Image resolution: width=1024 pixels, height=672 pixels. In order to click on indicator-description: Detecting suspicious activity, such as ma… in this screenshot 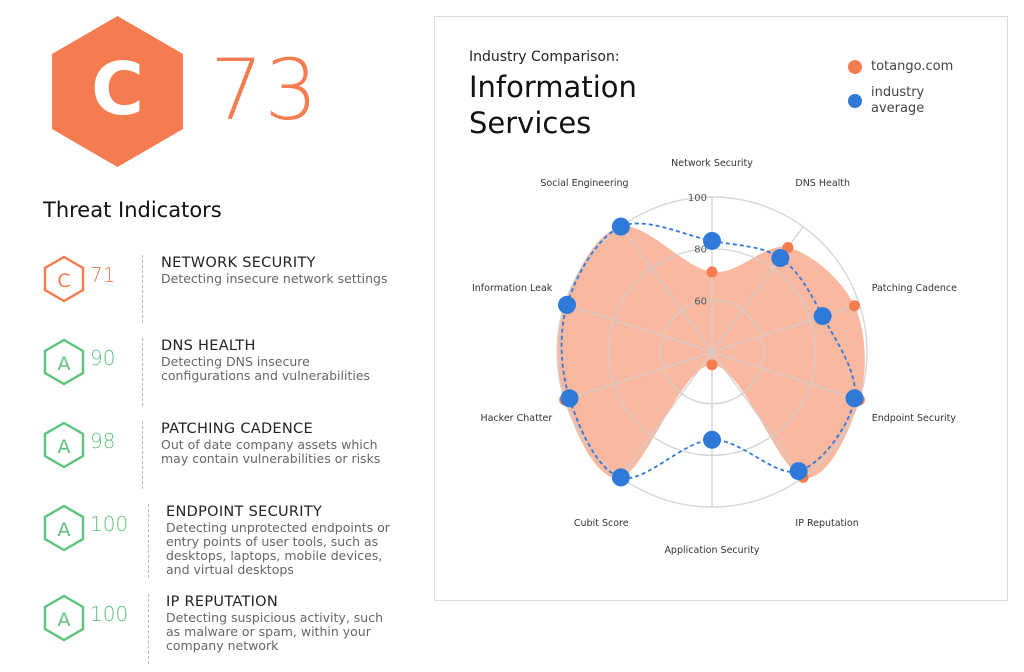, I will do `click(274, 632)`.